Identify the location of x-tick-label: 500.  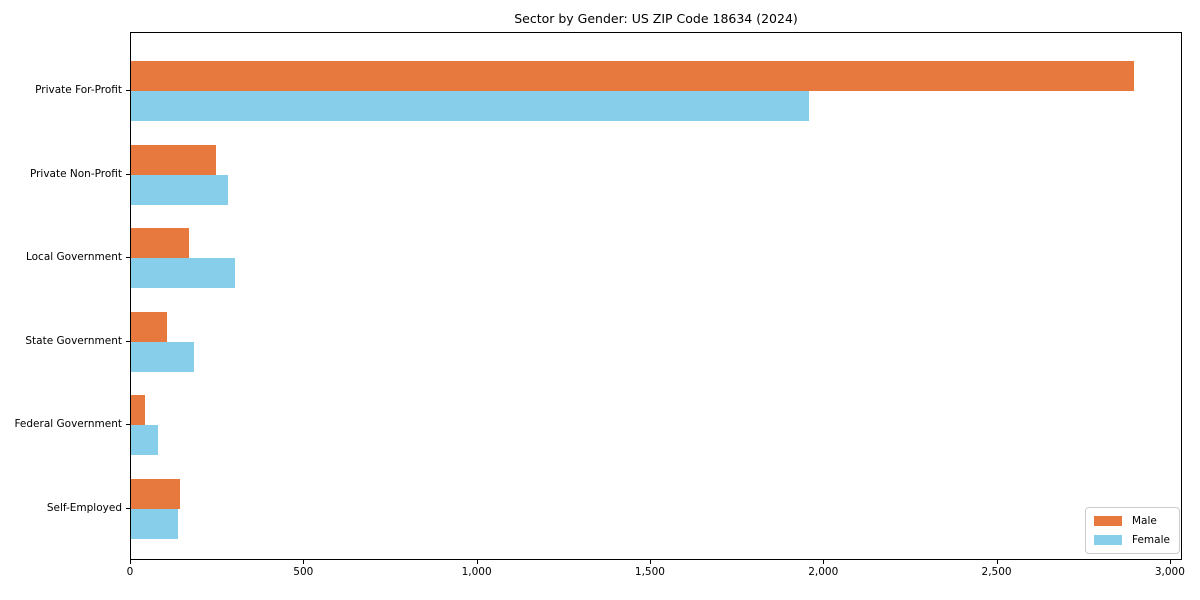
(303, 572).